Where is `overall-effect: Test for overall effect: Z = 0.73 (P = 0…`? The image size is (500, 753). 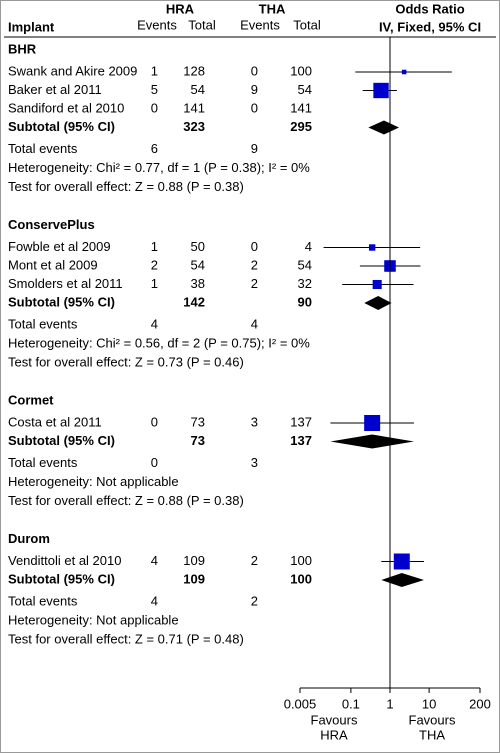
overall-effect: Test for overall effect: Z = 0.73 (P = 0… is located at coordinates (126, 361).